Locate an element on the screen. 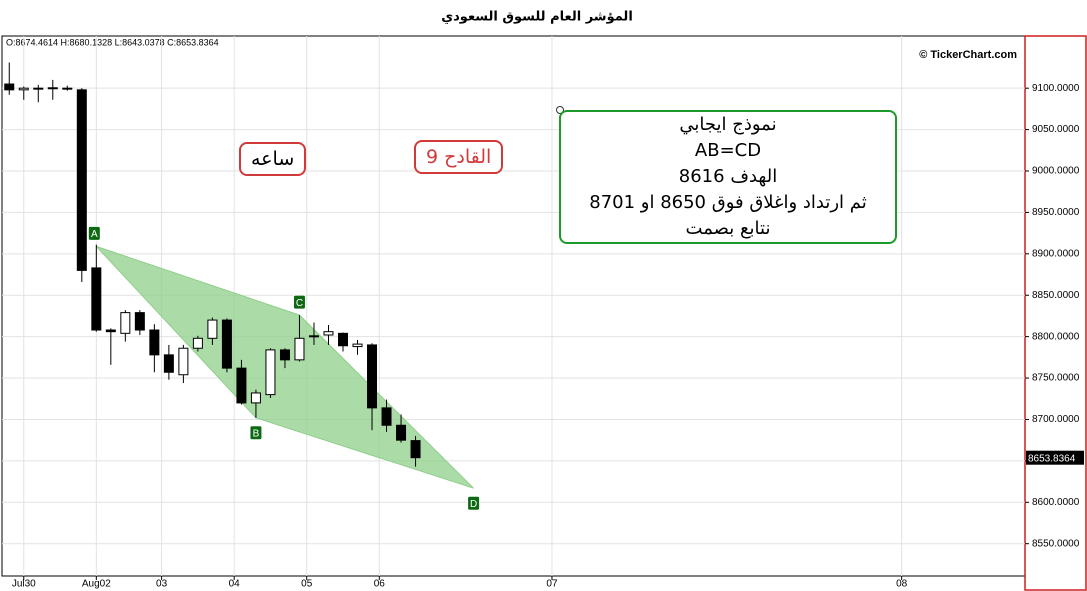  y-tick-label: 8750.0000 is located at coordinates (1056, 378).